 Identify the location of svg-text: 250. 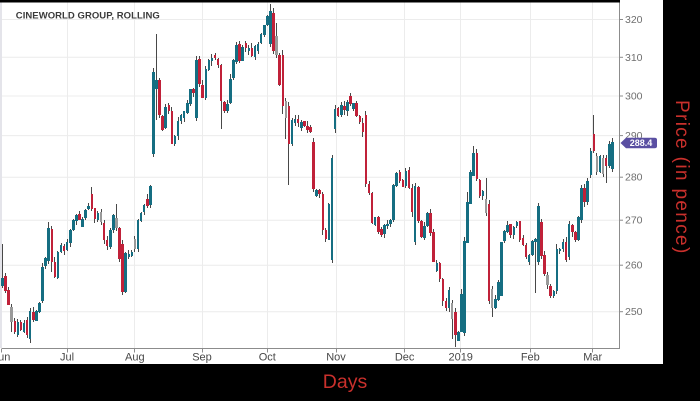
(634, 312).